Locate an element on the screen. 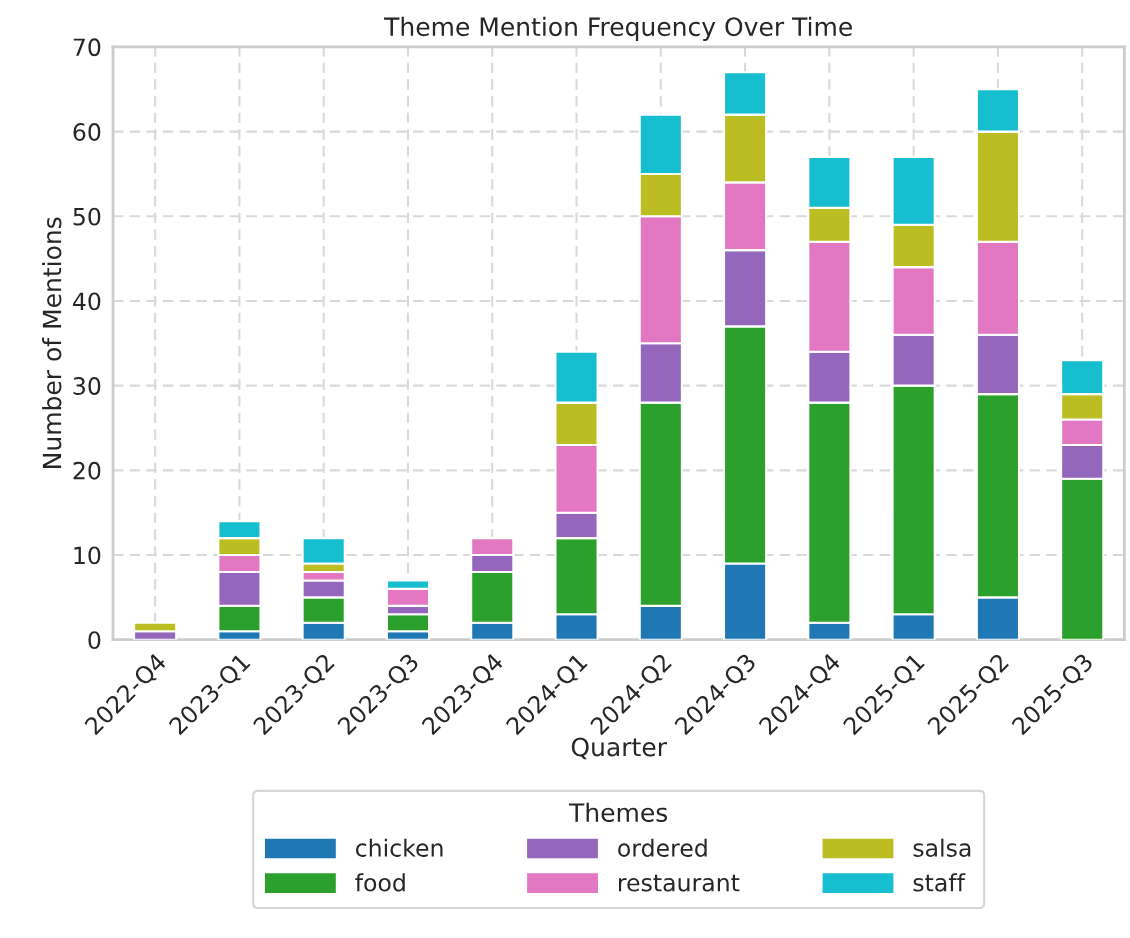  legend-label: chicken is located at coordinates (399, 847).